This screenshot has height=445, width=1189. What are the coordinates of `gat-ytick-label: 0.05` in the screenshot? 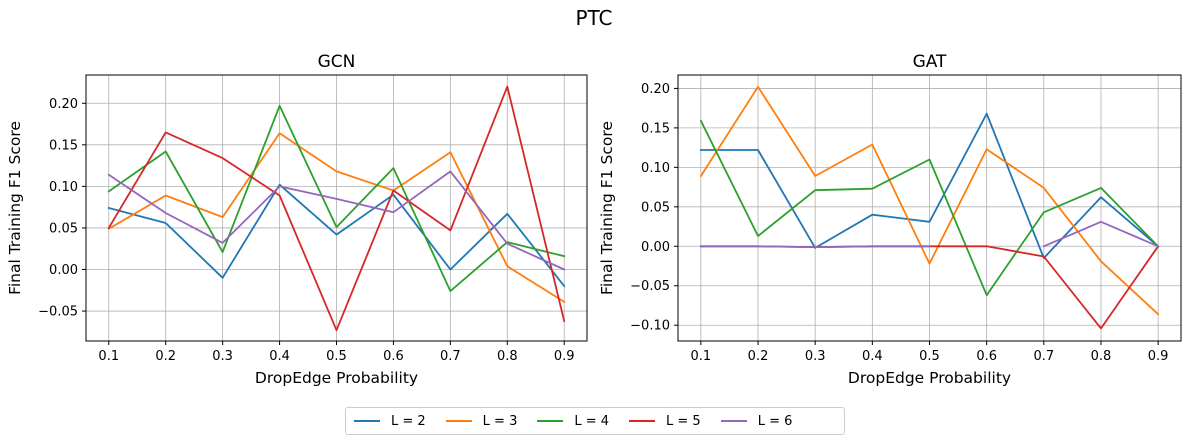 It's located at (655, 207).